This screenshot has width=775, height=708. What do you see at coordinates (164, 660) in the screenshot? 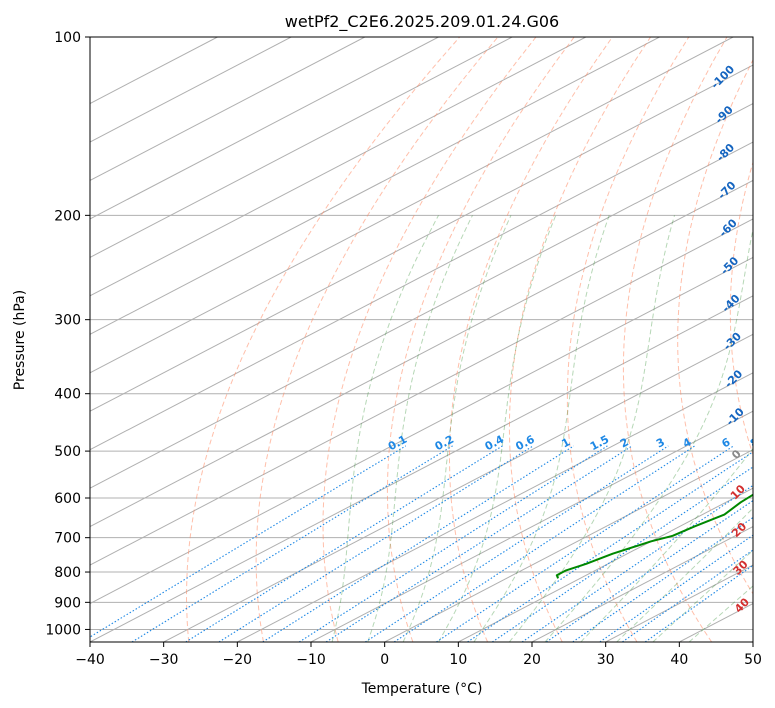
I see `x-tick-label: −30` at bounding box center [164, 660].